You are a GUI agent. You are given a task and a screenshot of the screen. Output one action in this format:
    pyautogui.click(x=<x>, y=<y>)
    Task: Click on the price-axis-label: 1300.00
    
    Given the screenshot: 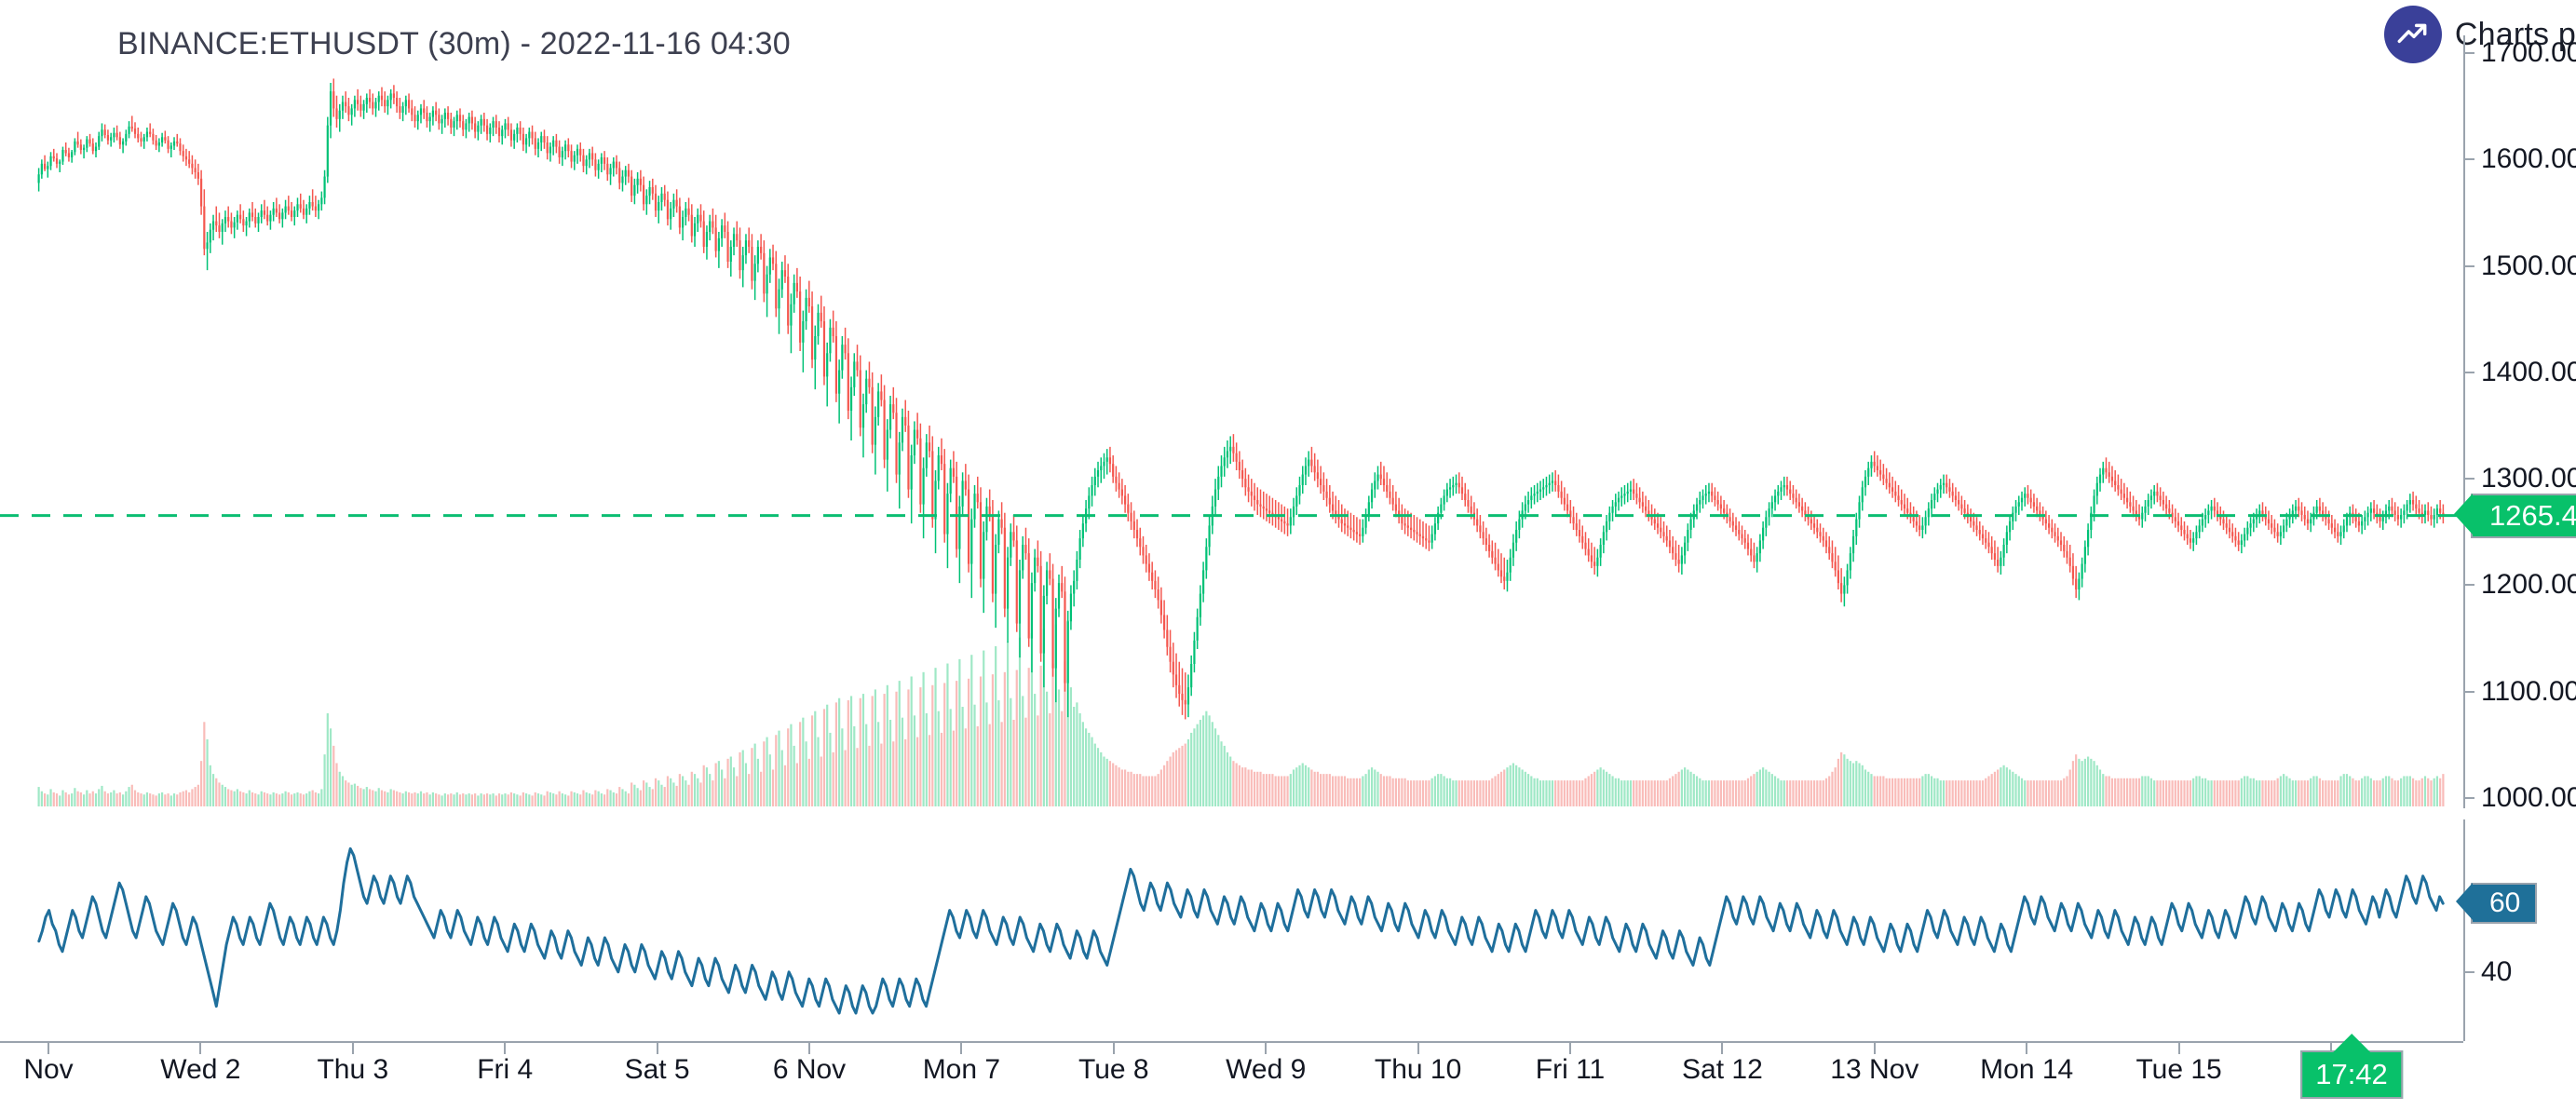 What is the action you would take?
    pyautogui.click(x=2528, y=478)
    